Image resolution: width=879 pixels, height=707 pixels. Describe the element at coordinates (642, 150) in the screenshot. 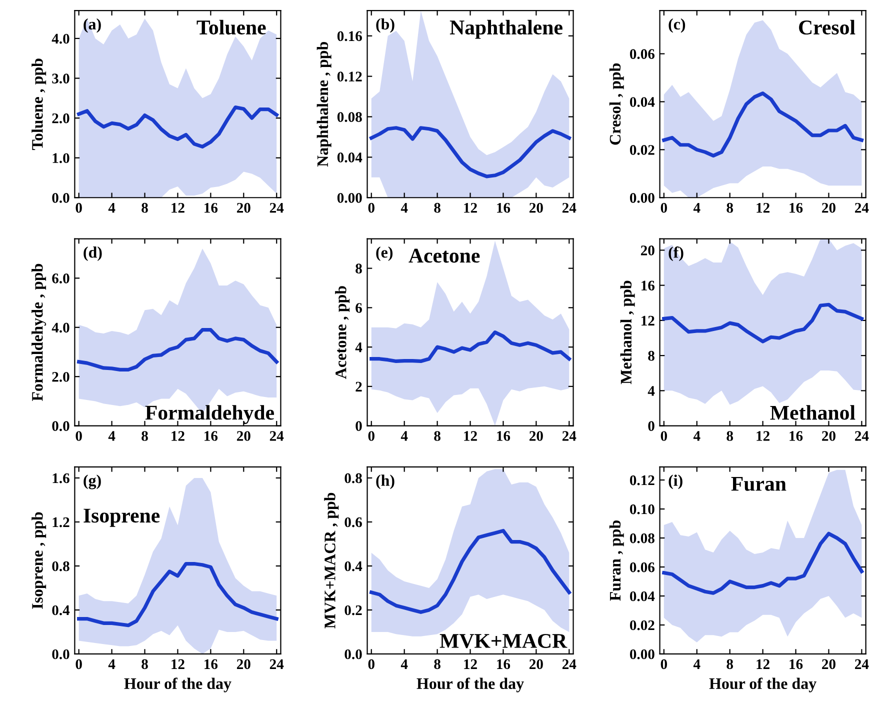

I see `y-tick-label: 0.02` at that location.